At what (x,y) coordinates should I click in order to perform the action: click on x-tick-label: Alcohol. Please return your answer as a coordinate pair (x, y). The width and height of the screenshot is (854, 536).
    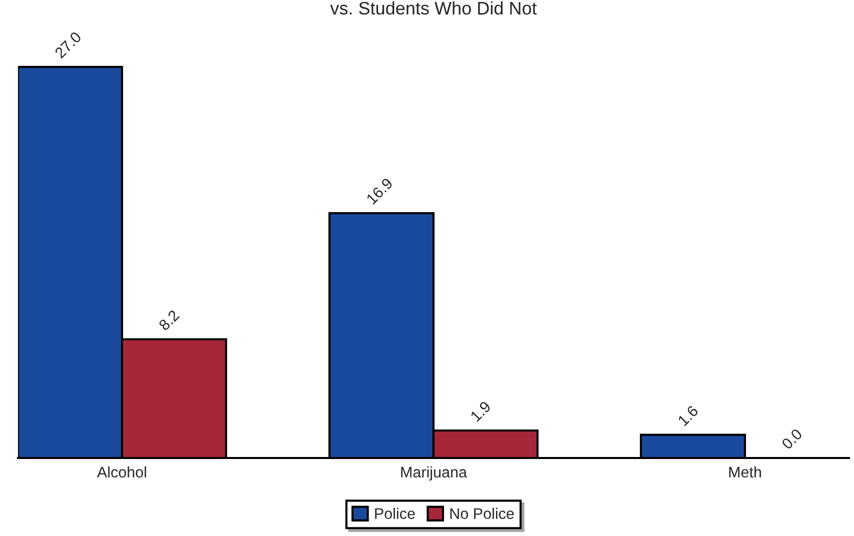
    Looking at the image, I should click on (121, 472).